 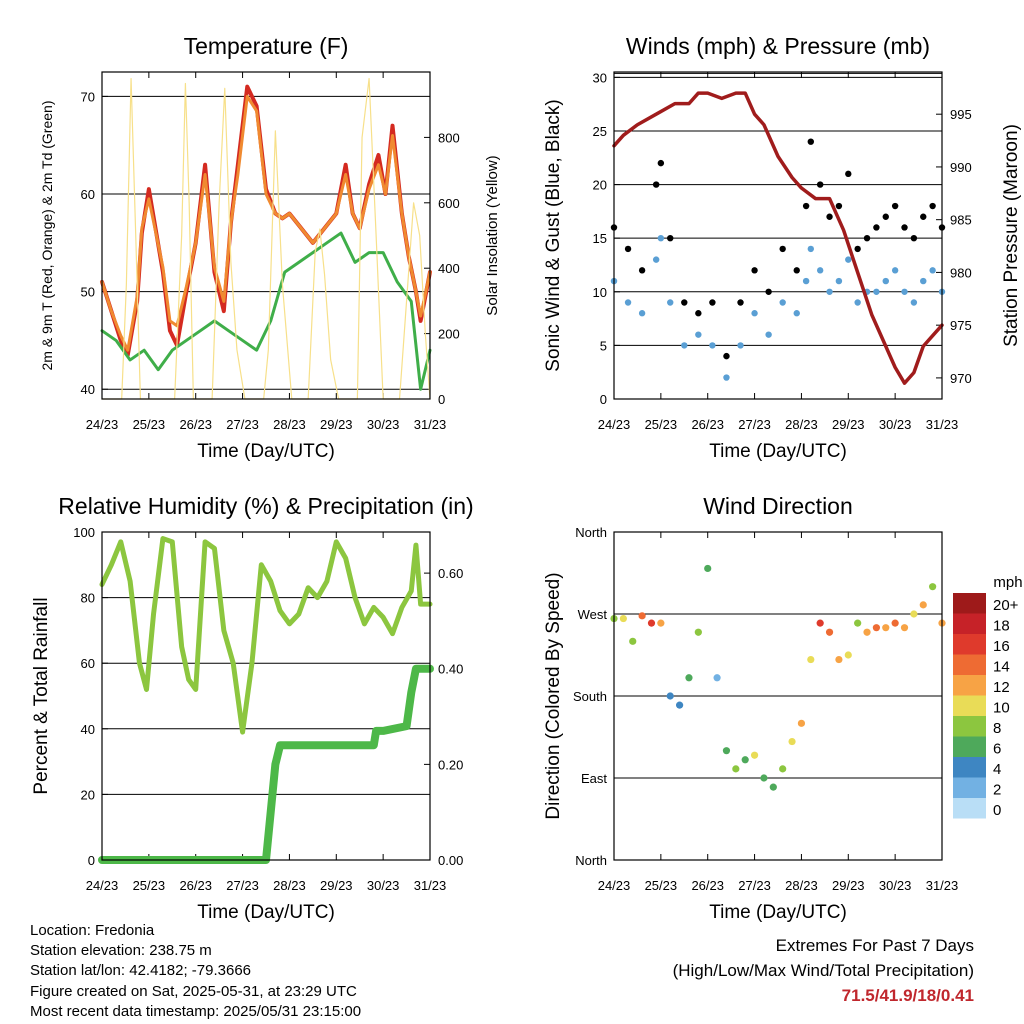 I want to click on chart-title: Temperature (F), so click(x=266, y=46).